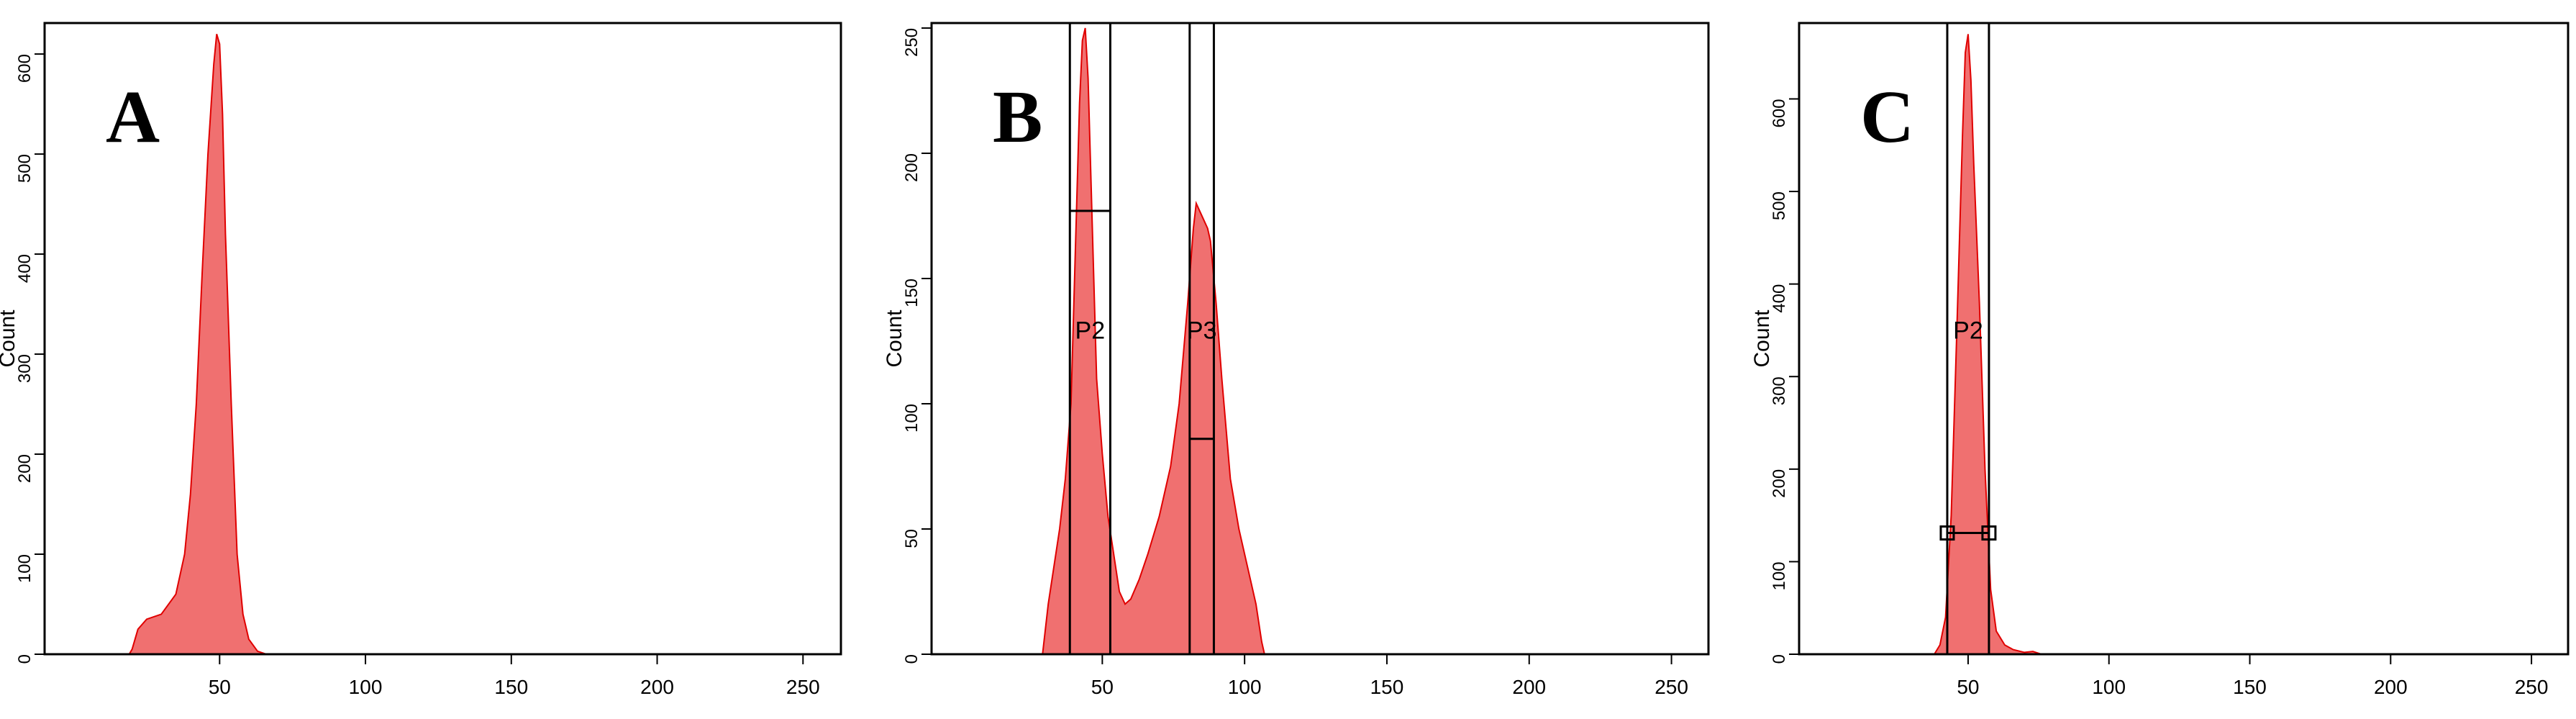 The width and height of the screenshot is (2576, 719). I want to click on panel-letter: B, so click(1018, 117).